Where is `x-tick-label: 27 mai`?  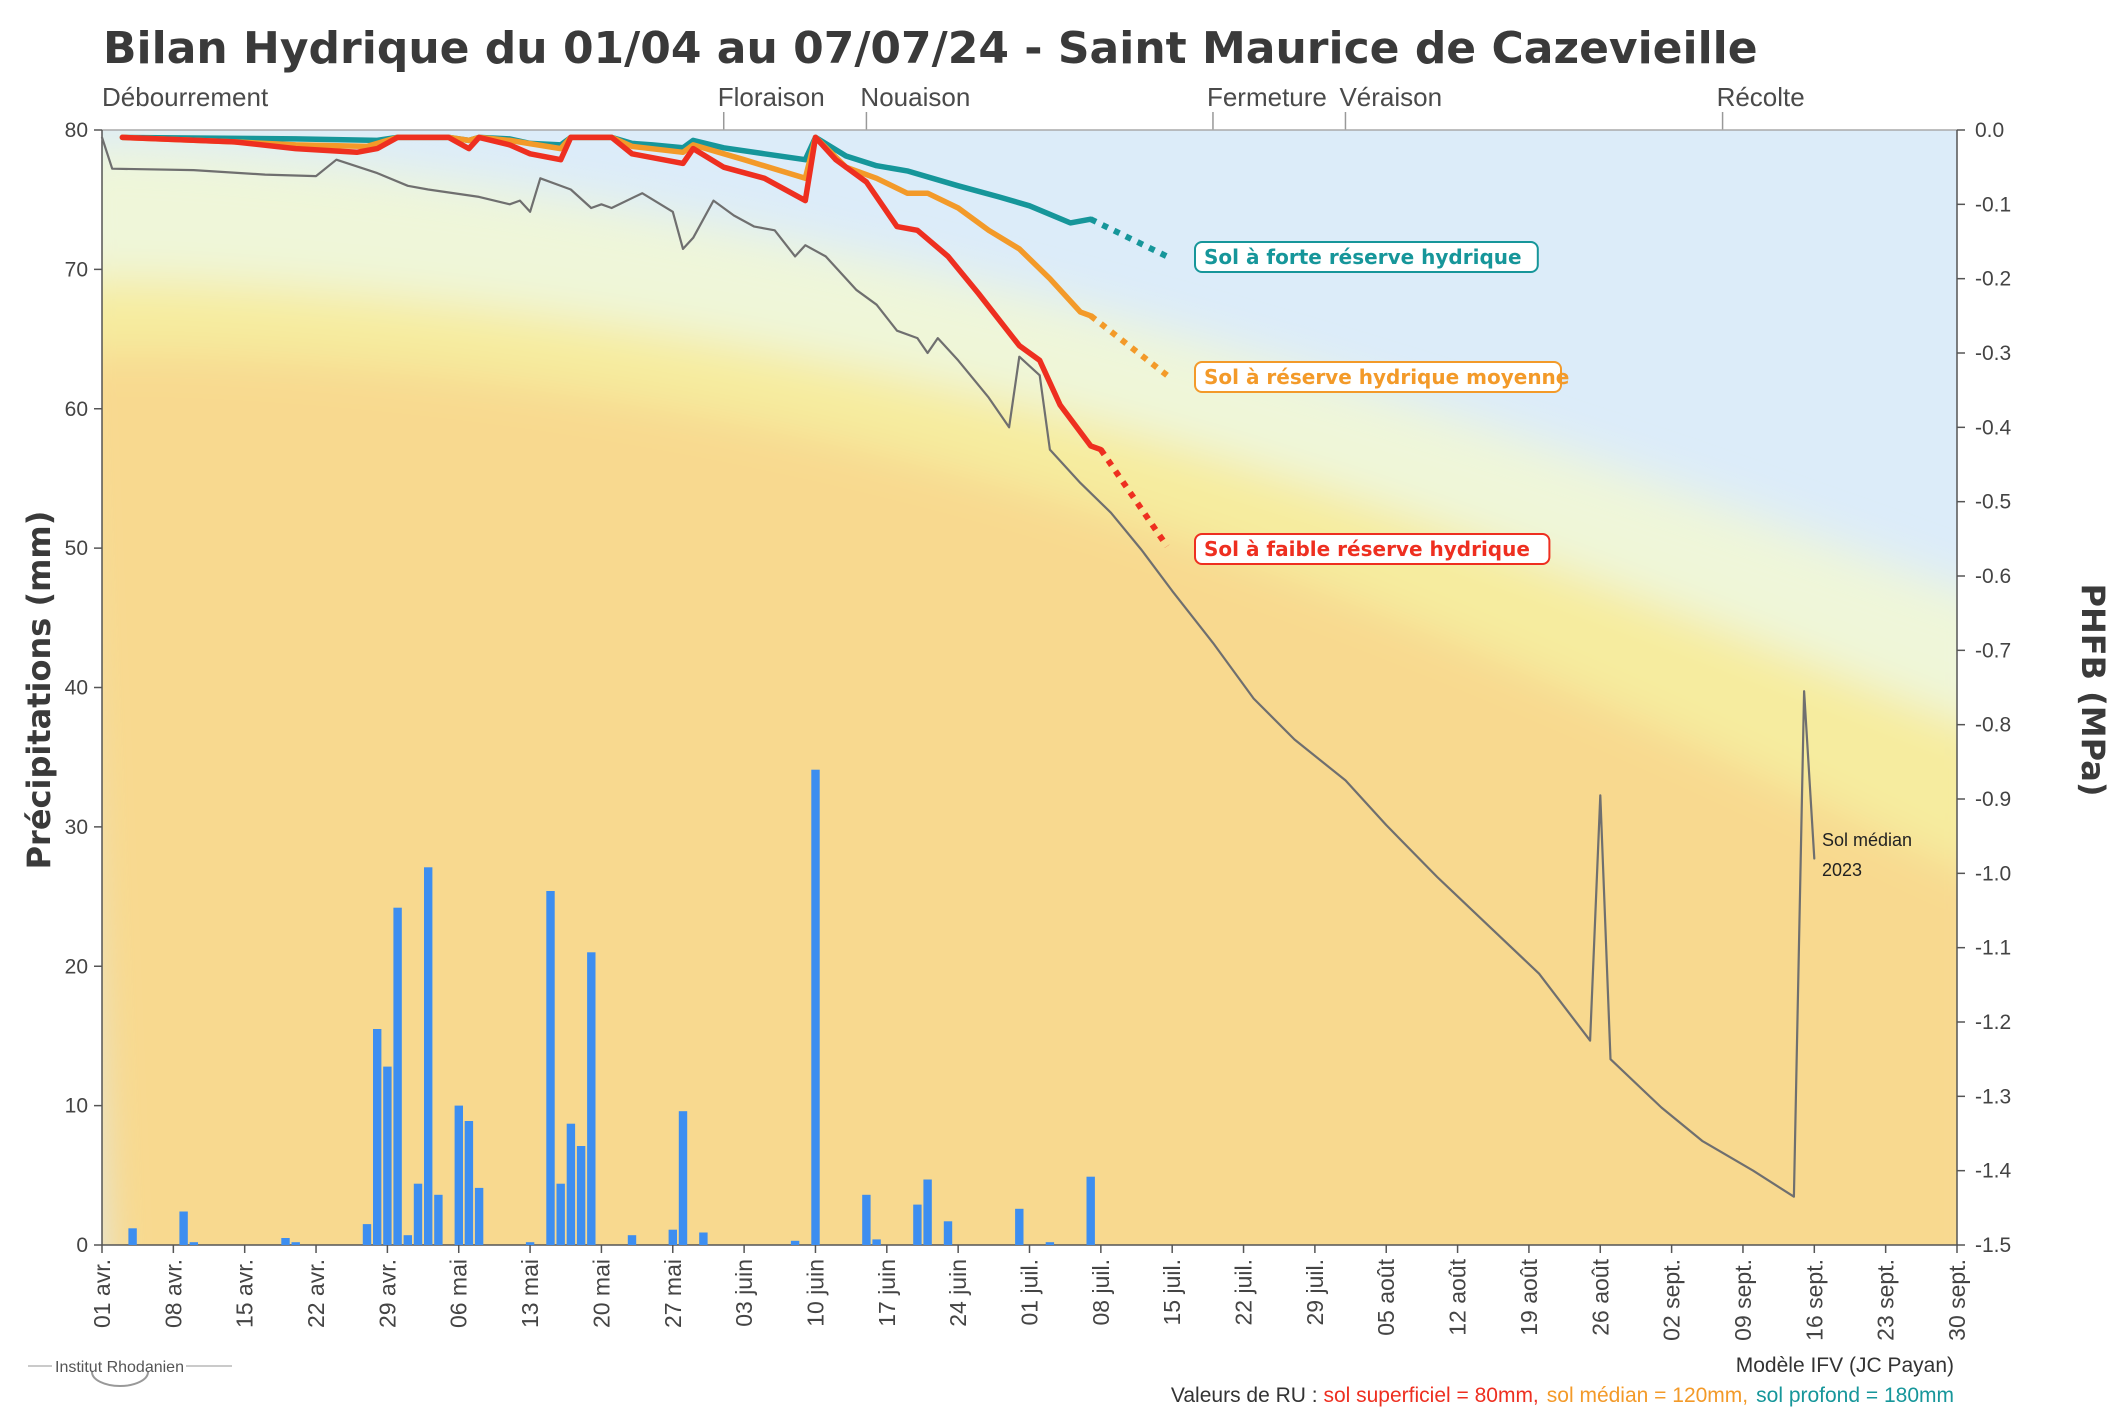 x-tick-label: 27 mai is located at coordinates (673, 1293).